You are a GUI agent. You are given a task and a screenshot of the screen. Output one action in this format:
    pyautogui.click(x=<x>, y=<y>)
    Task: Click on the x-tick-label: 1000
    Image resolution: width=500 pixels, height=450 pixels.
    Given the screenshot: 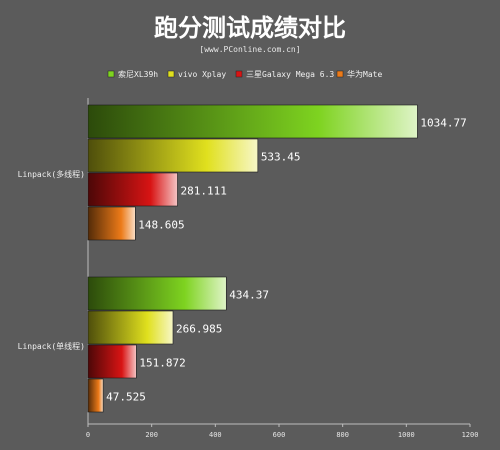 What is the action you would take?
    pyautogui.click(x=406, y=435)
    